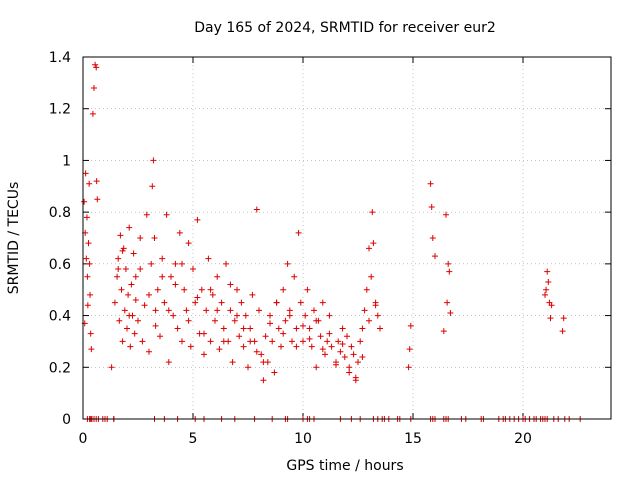 The image size is (640, 480). Describe the element at coordinates (60, 110) in the screenshot. I see `y-tick-label: 1.2` at that location.